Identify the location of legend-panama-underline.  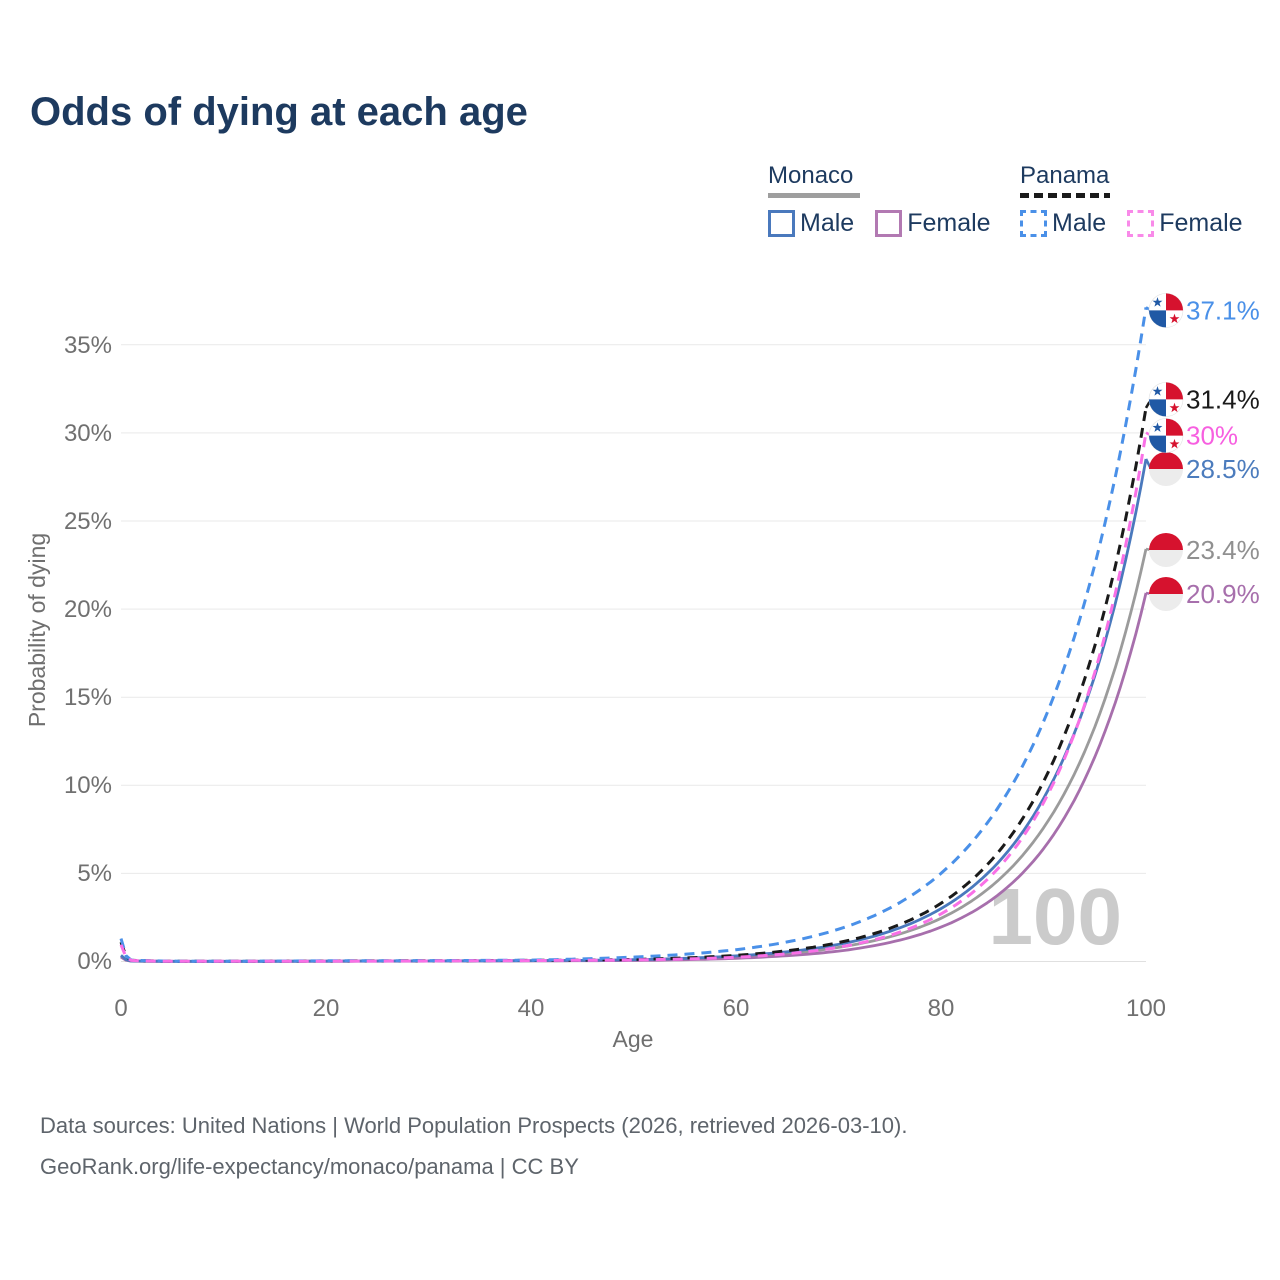
(1065, 195).